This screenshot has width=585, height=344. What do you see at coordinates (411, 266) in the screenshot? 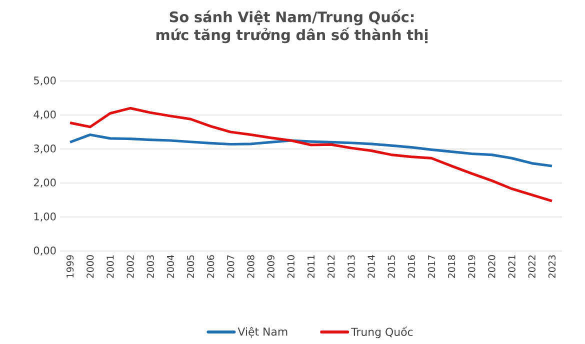
I see `x-tick-label: 2016` at bounding box center [411, 266].